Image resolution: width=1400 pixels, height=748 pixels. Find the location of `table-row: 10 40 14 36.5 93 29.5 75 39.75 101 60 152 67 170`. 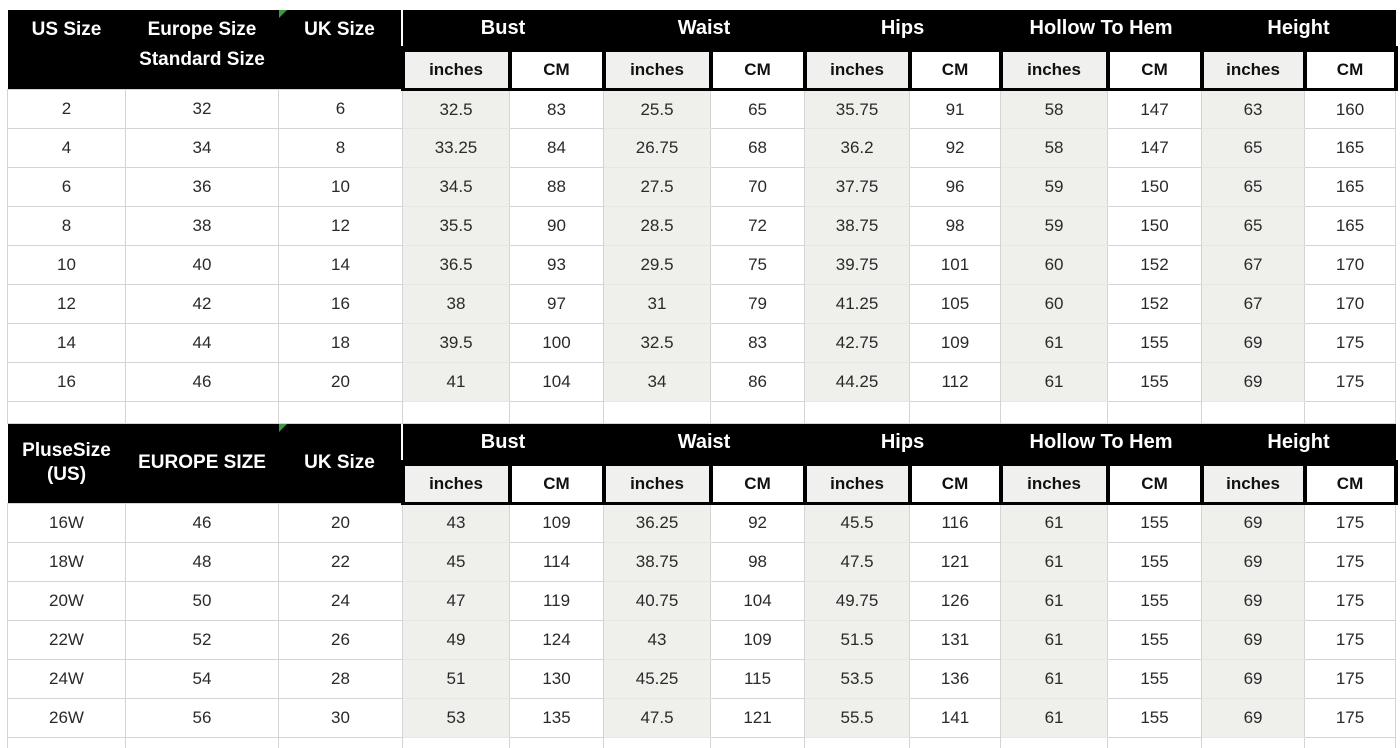

table-row: 10 40 14 36.5 93 29.5 75 39.75 101 60 152 67 170 is located at coordinates (702, 265).